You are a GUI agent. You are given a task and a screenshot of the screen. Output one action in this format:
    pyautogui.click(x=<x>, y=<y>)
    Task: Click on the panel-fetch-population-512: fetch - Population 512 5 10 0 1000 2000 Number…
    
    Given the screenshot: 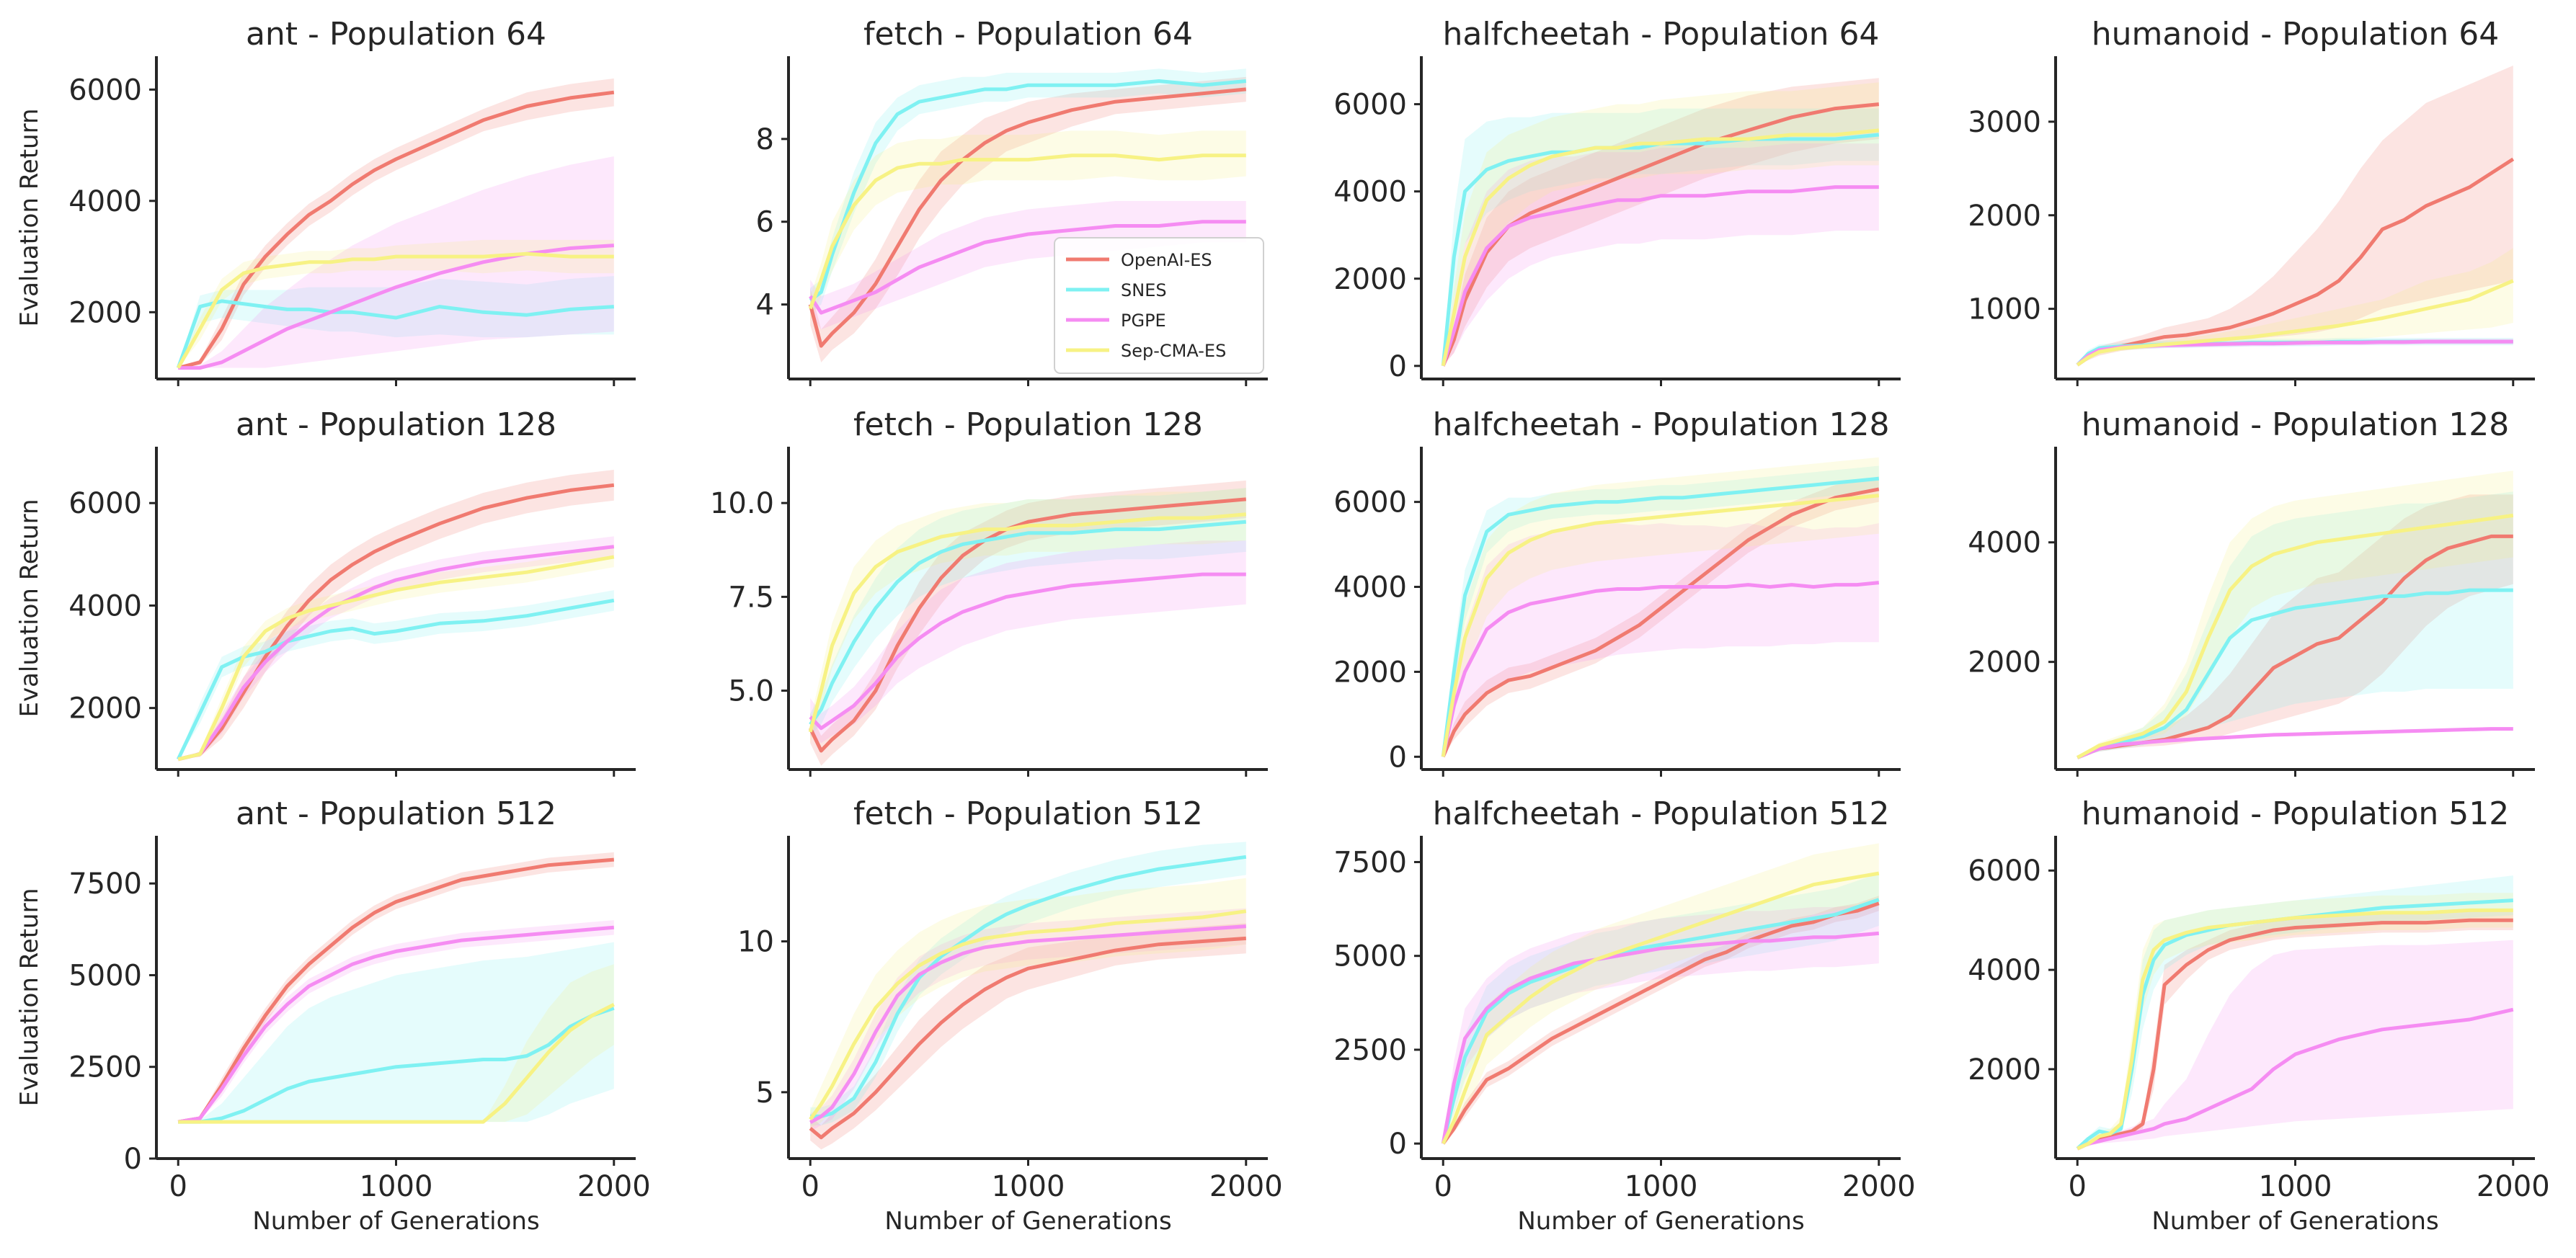 What is the action you would take?
    pyautogui.click(x=1010, y=1015)
    